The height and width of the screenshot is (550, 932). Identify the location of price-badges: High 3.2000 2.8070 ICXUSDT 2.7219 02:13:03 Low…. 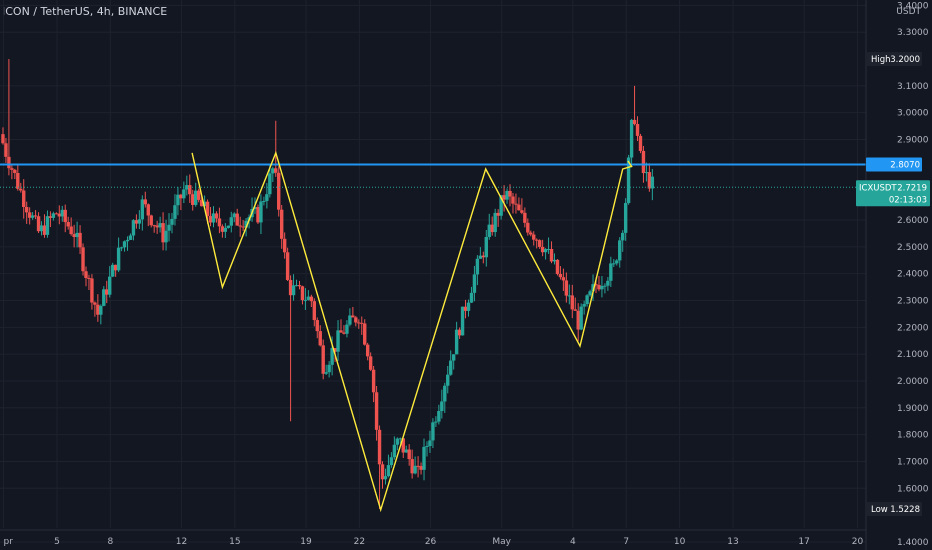
(893, 284).